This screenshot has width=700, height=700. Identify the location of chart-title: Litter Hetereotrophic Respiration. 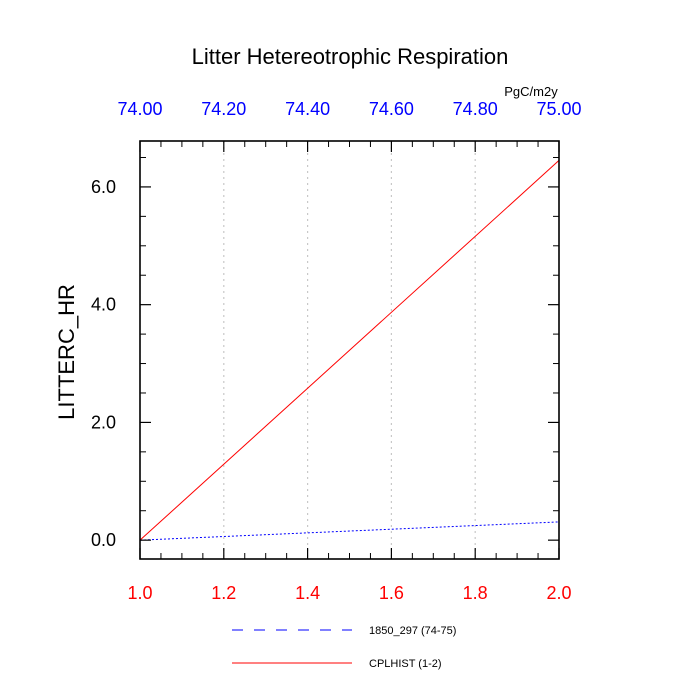
(350, 56).